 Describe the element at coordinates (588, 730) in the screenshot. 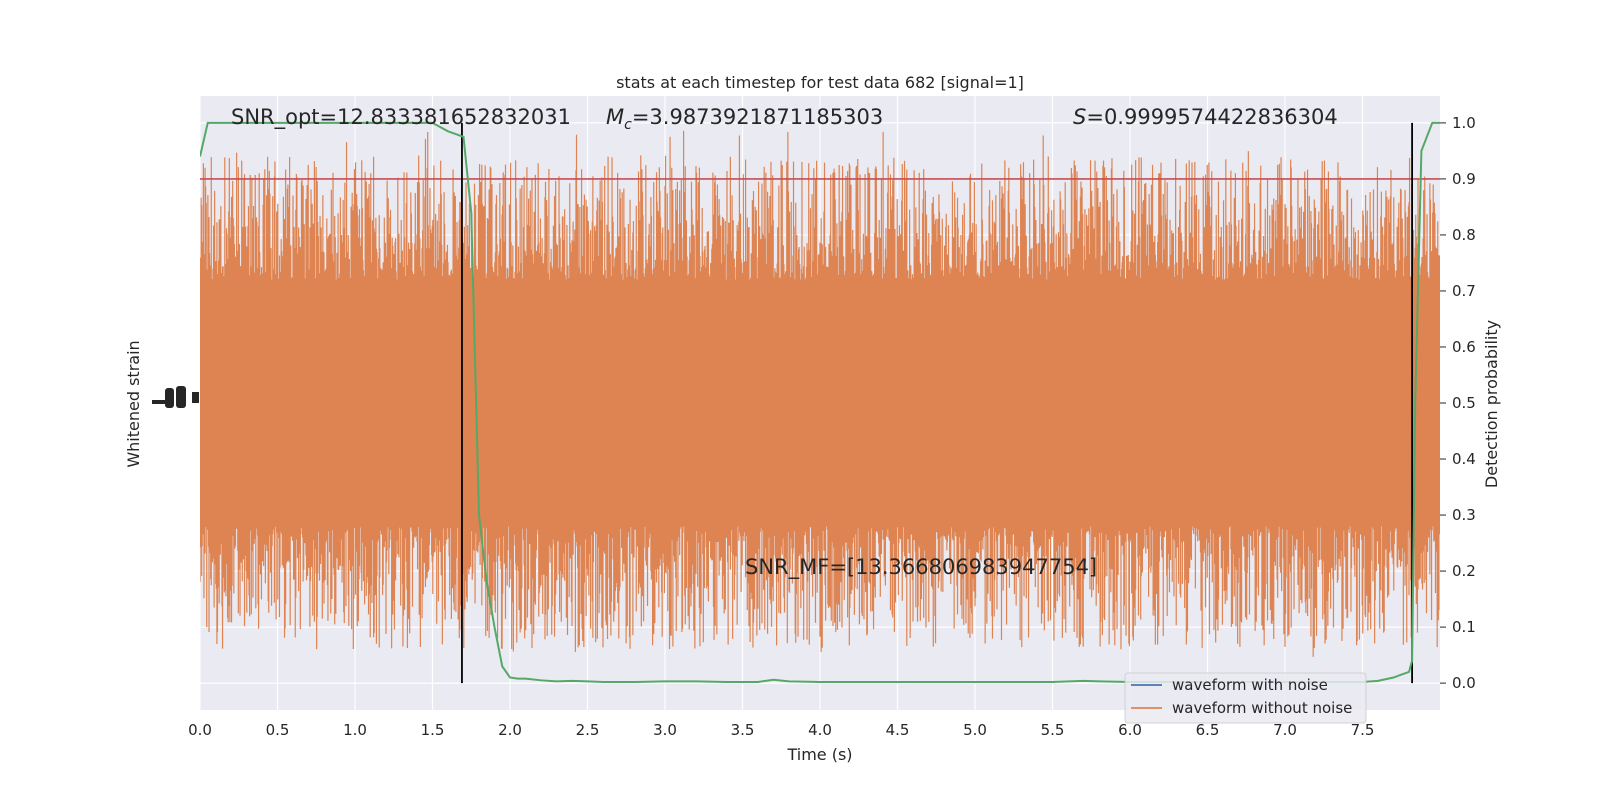

I see `x-tick-label: 2.5` at that location.